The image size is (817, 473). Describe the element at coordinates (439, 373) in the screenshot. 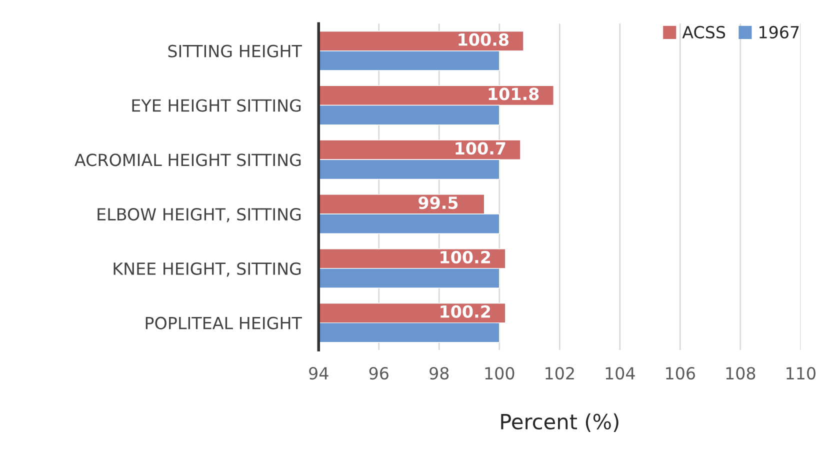

I see `x-tick-label: 98` at that location.